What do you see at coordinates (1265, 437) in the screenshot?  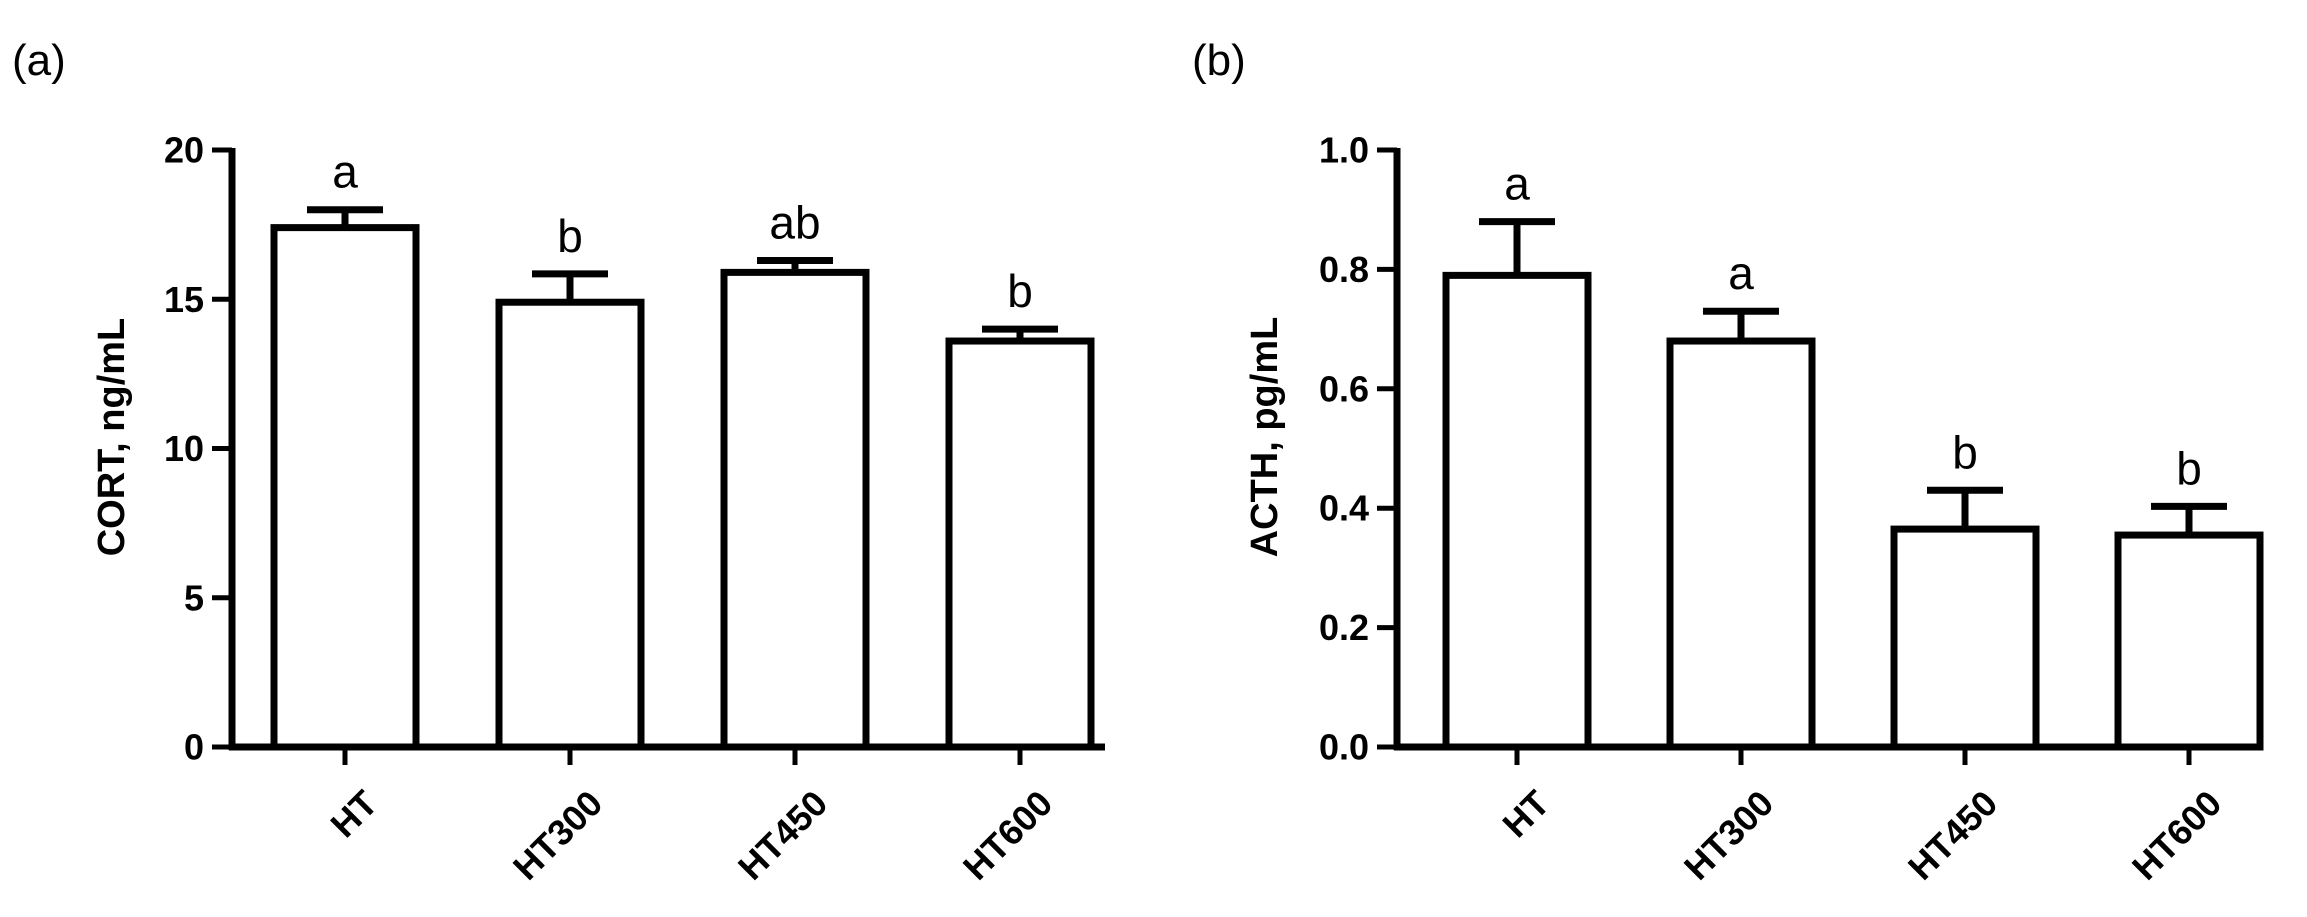 I see `panel-b-y-axis-title: ACTH, pg/mL` at bounding box center [1265, 437].